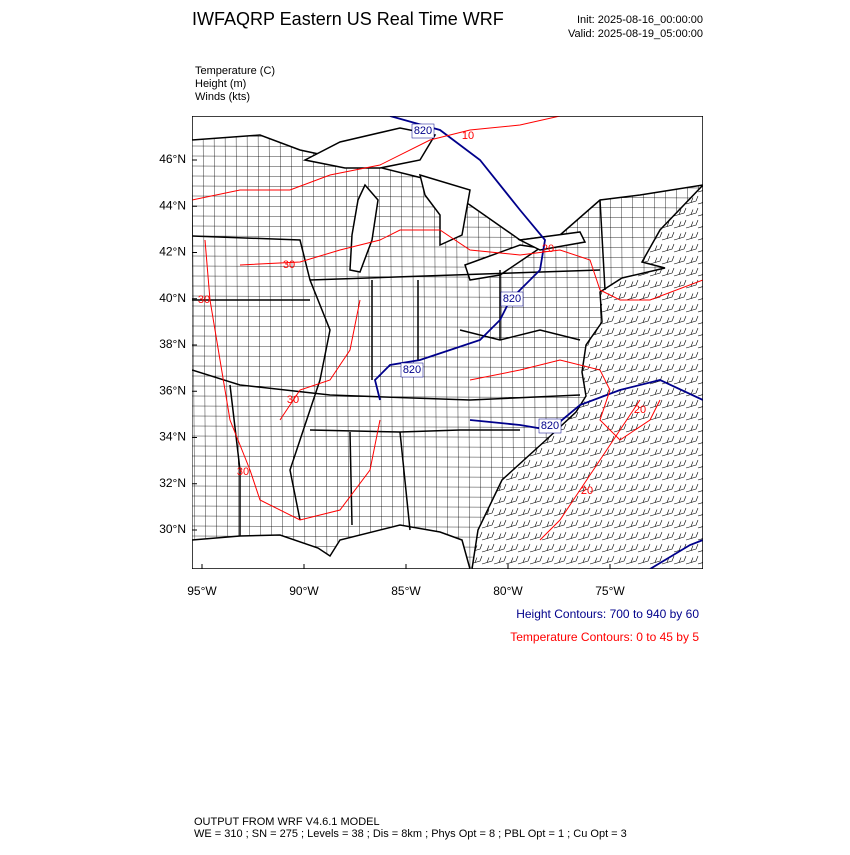  Describe the element at coordinates (348, 19) in the screenshot. I see `title: IWFAQRP Eastern US Real Time WRF` at that location.